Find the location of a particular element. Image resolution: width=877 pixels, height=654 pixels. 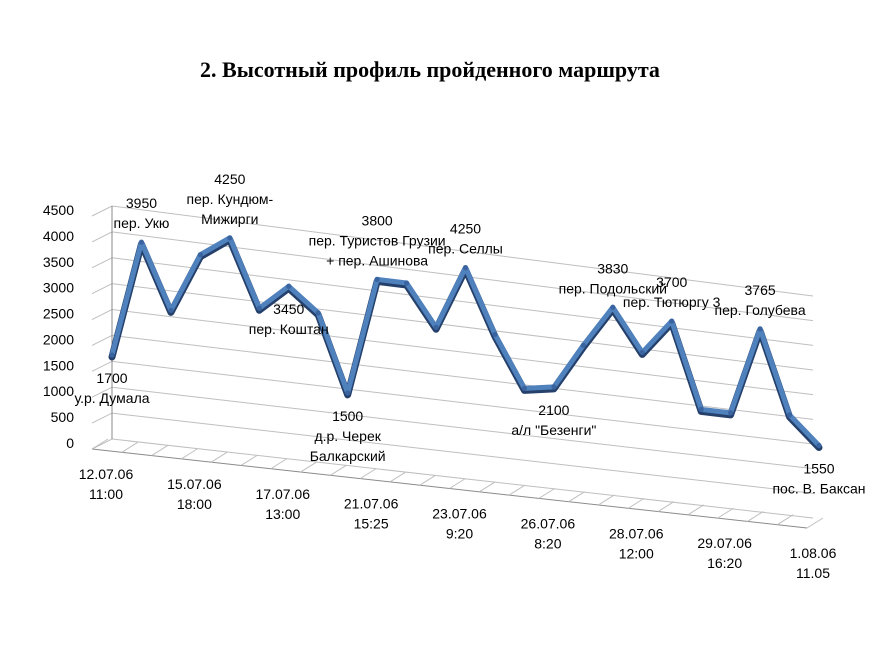

x-tick-line: 15:25 is located at coordinates (371, 524).